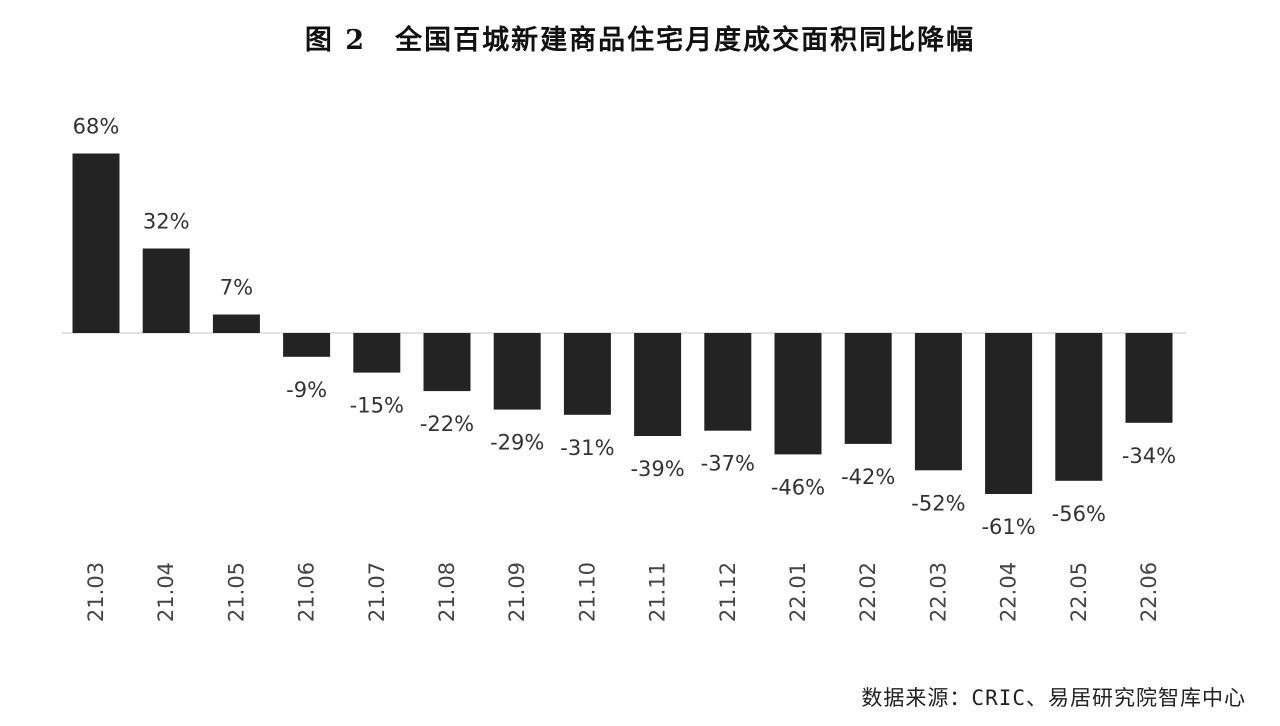 This screenshot has width=1280, height=726. Describe the element at coordinates (447, 592) in the screenshot. I see `x-tick-label-21.08: 21.08` at that location.